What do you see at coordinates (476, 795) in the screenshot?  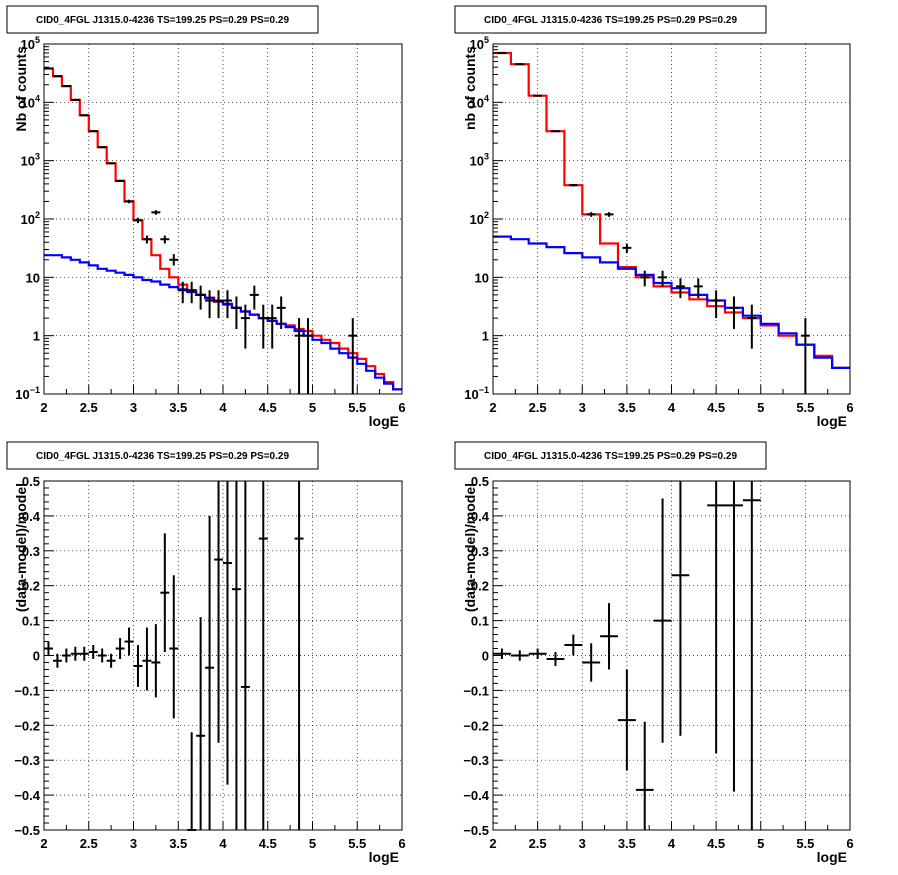 I see `y-tick-label: −0.4` at bounding box center [476, 795].